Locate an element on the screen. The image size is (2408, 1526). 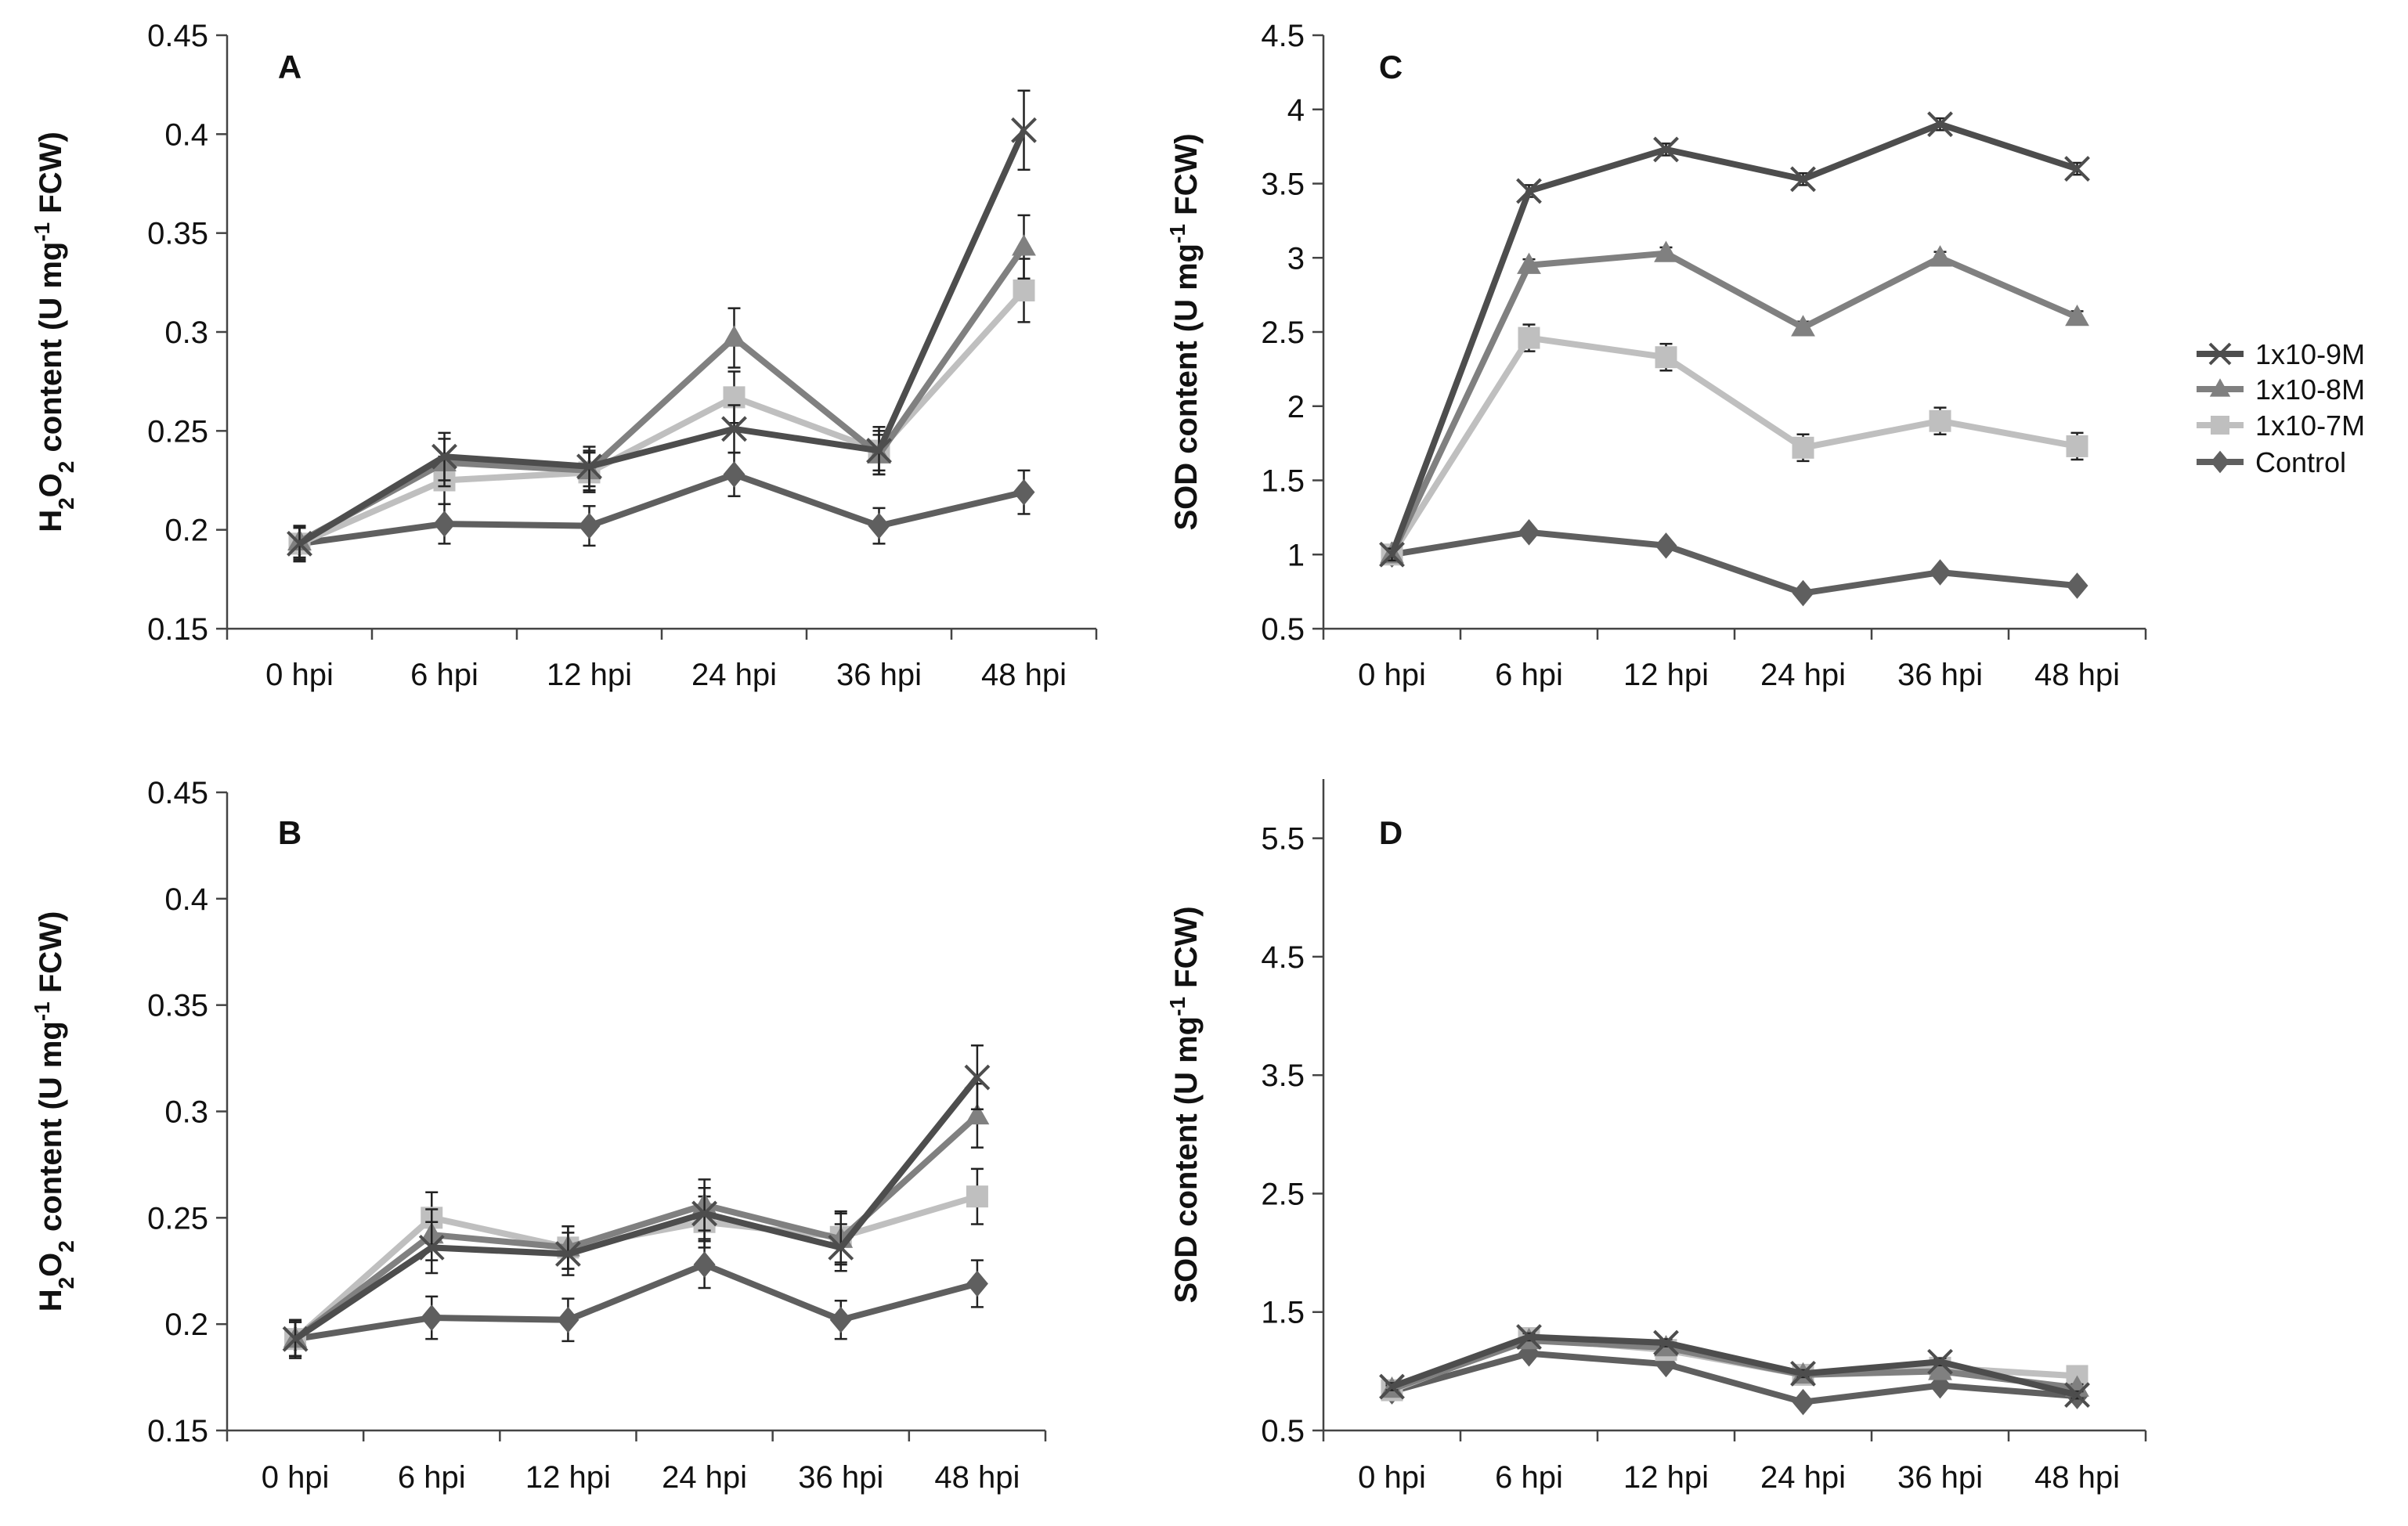
y-tick-label: 2.5 is located at coordinates (1283, 333).